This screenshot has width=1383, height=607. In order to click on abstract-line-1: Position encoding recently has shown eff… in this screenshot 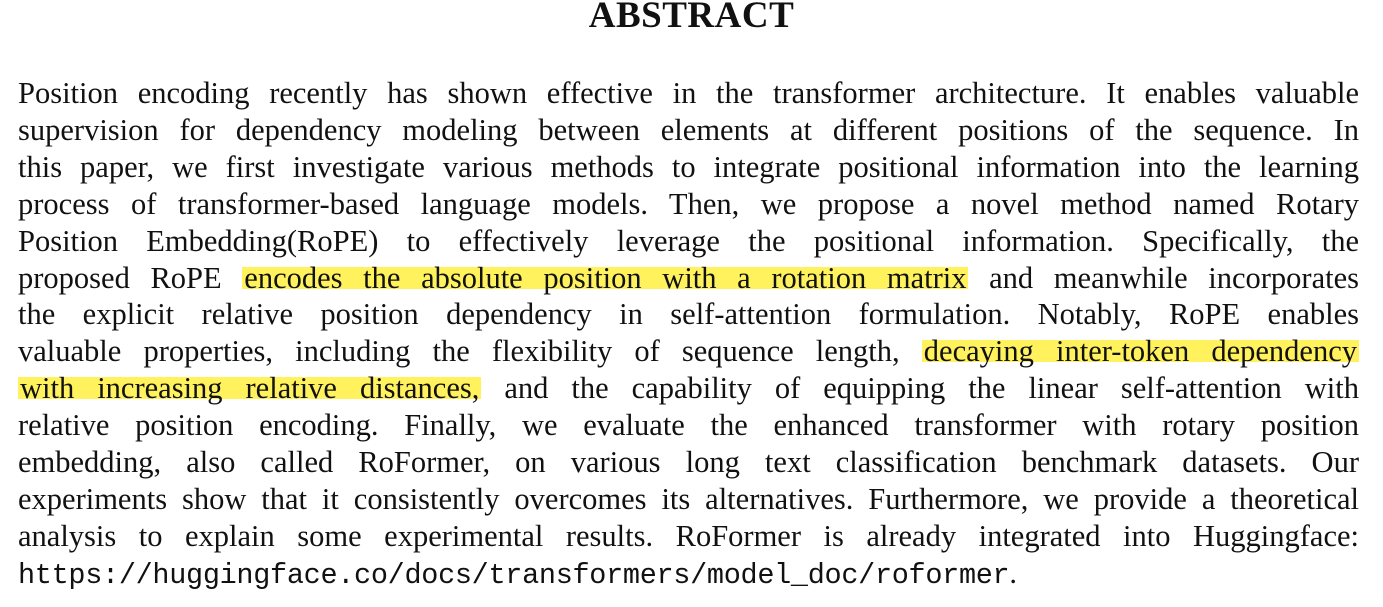, I will do `click(688, 93)`.